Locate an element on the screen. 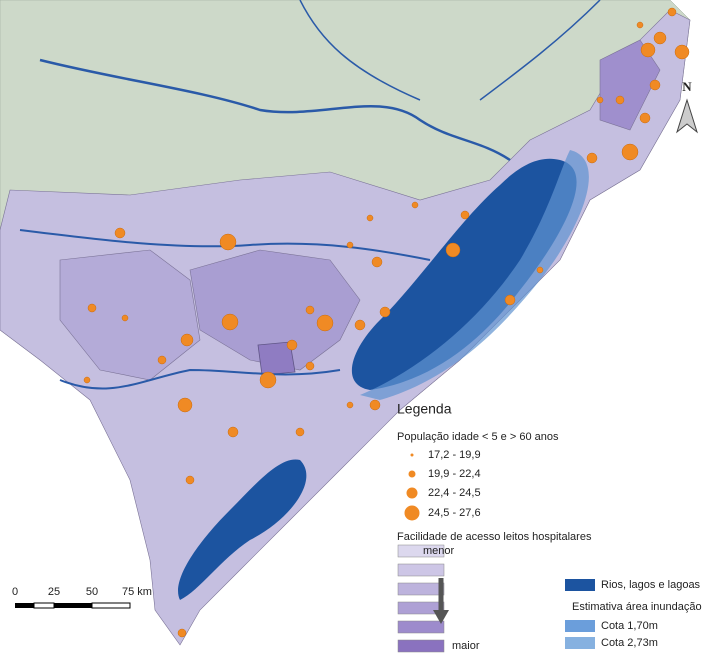 Image resolution: width=714 pixels, height=661 pixels. legend-label: menor is located at coordinates (439, 551).